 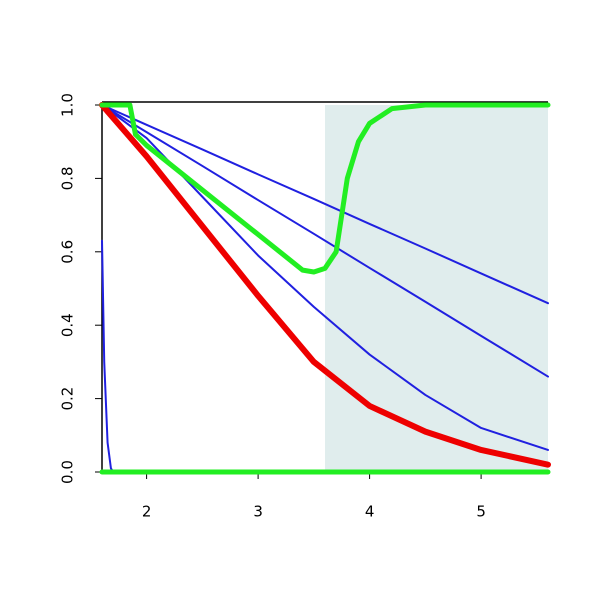 What do you see at coordinates (258, 512) in the screenshot?
I see `x-tick-label: 3` at bounding box center [258, 512].